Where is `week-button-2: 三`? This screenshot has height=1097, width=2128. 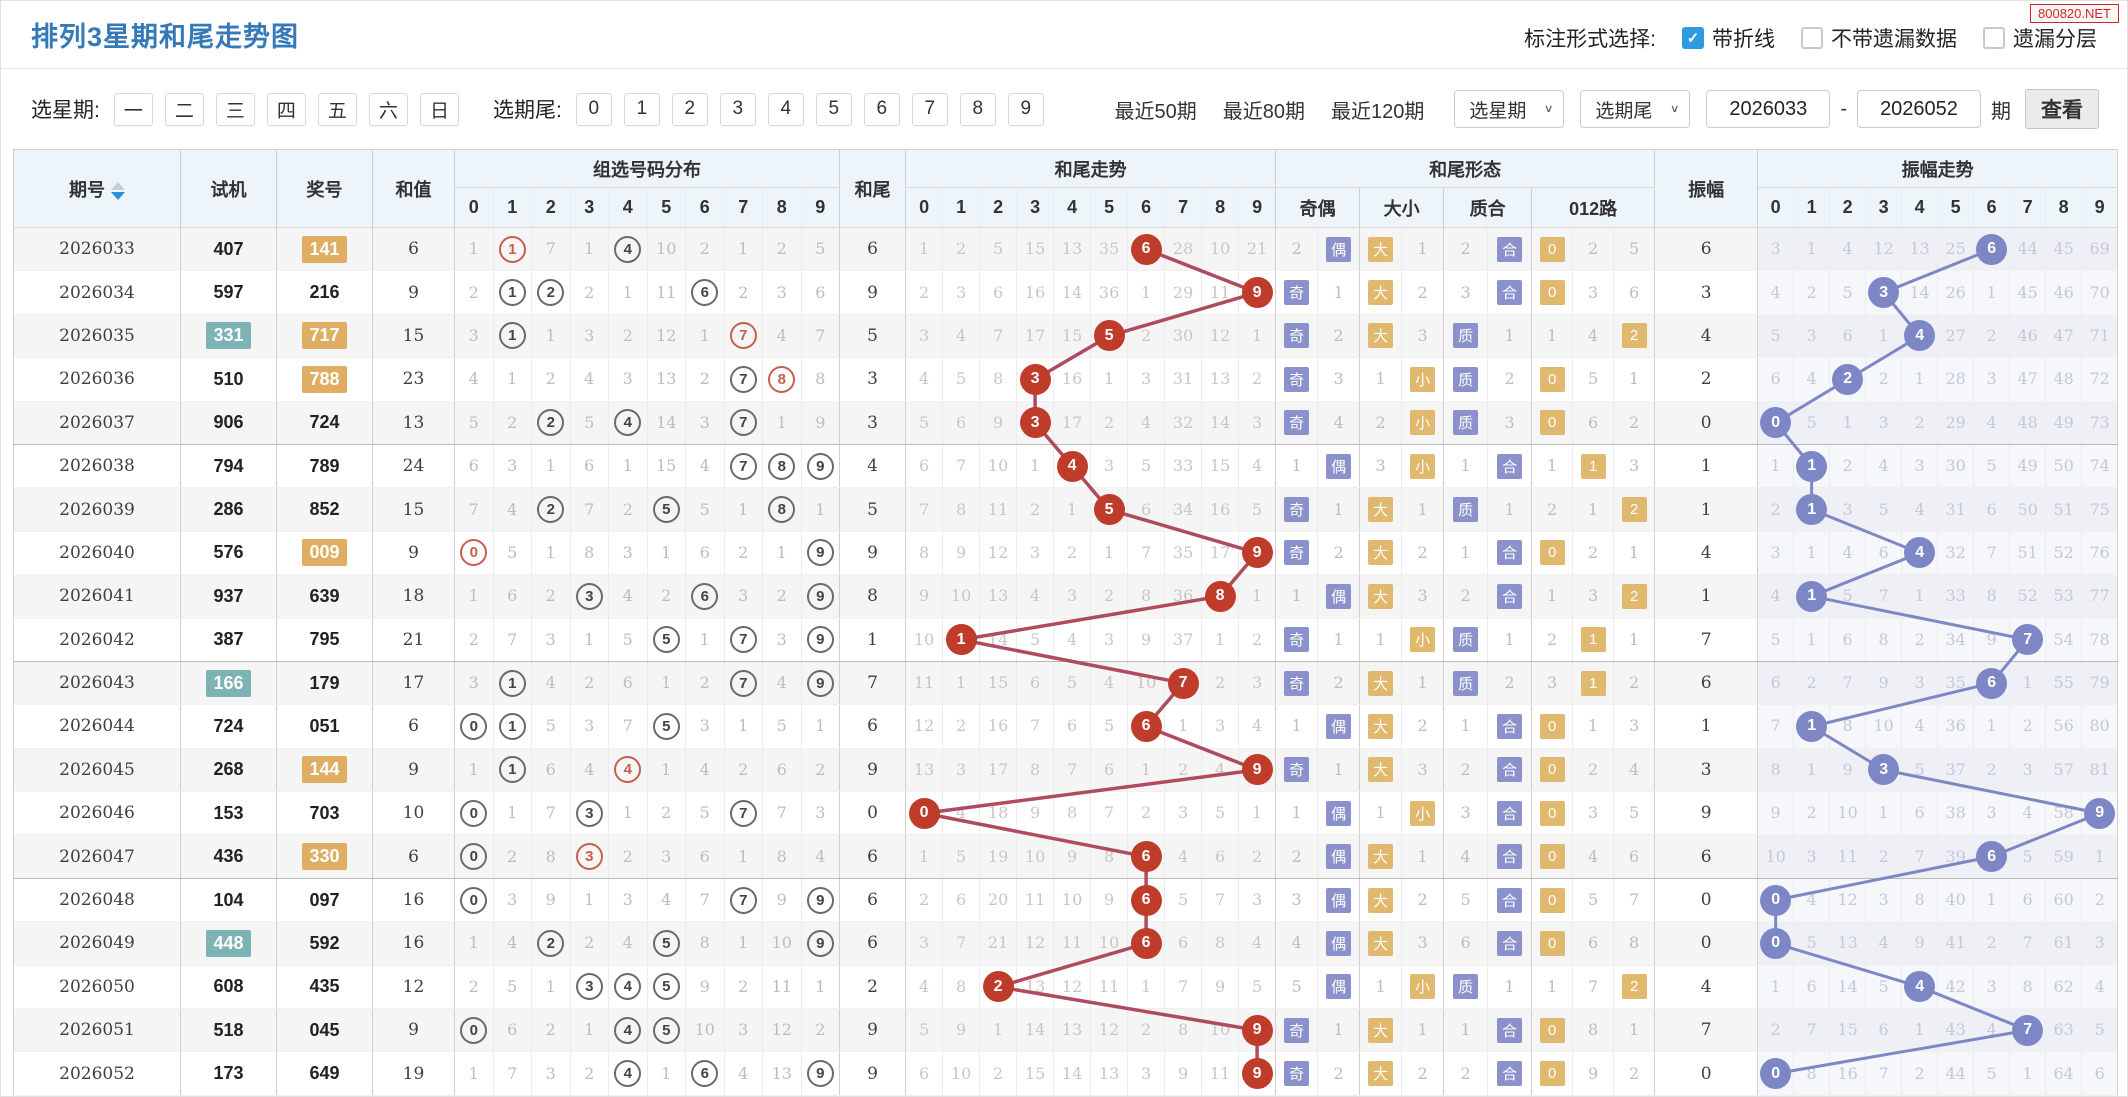
week-button-2: 三 is located at coordinates (235, 109).